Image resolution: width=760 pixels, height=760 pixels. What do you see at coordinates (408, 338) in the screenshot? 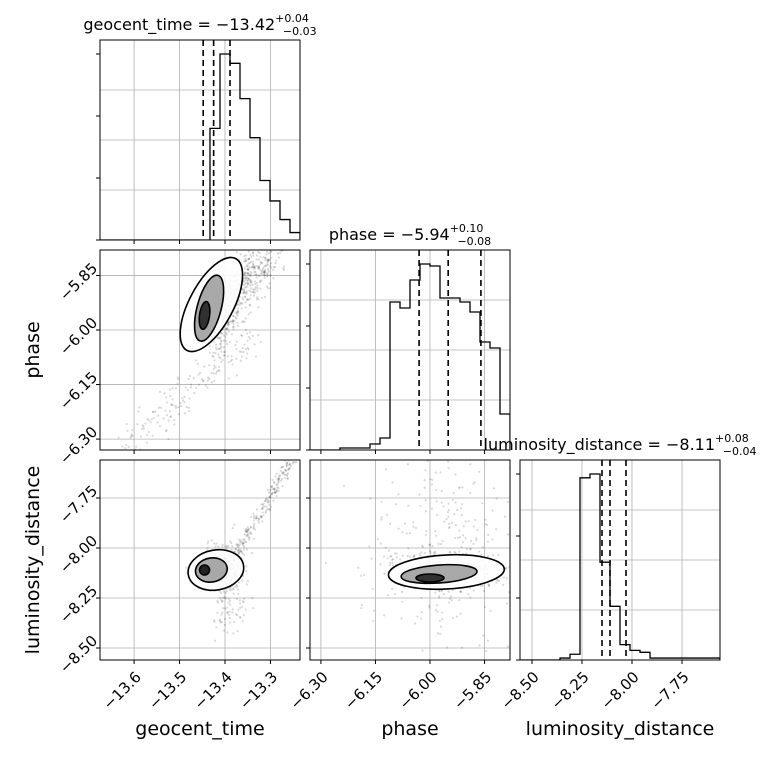
I see `hist-panel-phase: phase = −5.94+0.10 −0.08` at bounding box center [408, 338].